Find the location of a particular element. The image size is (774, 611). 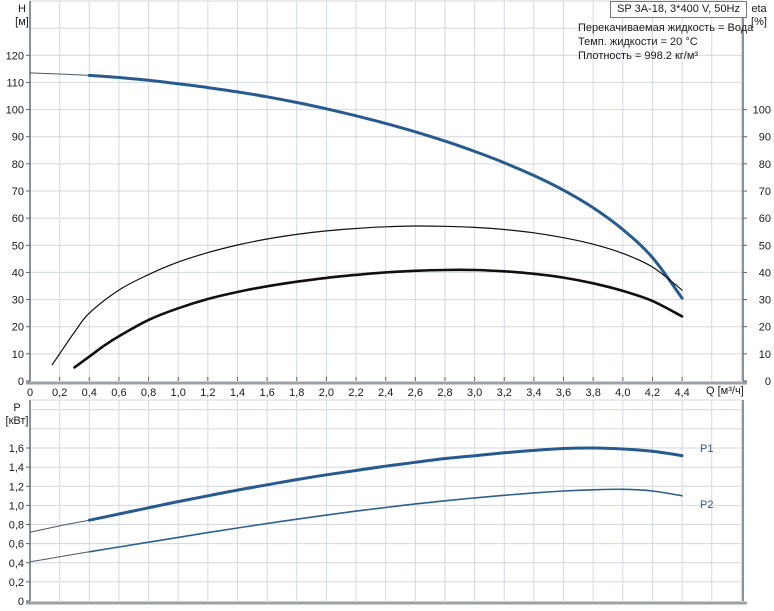

eta-axis-title: eta [%] is located at coordinates (759, 16).